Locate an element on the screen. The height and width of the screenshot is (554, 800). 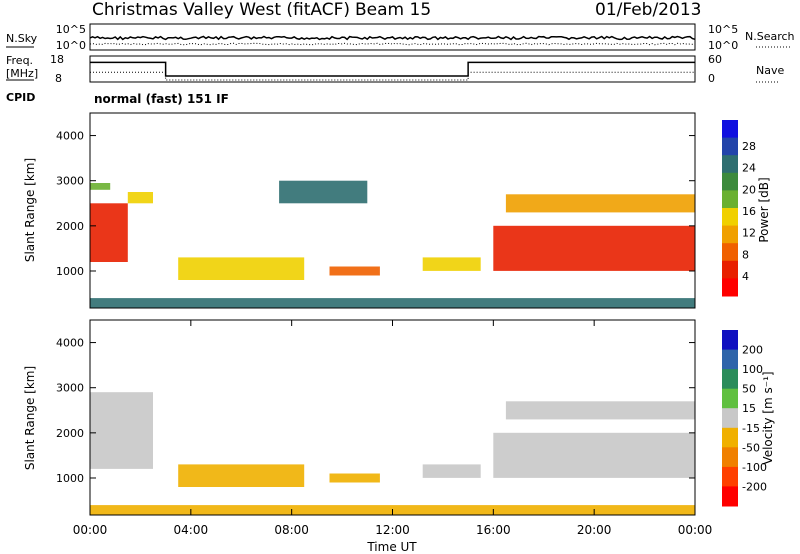
noise-left-tick-bottom: 10^0 is located at coordinates (71, 45).